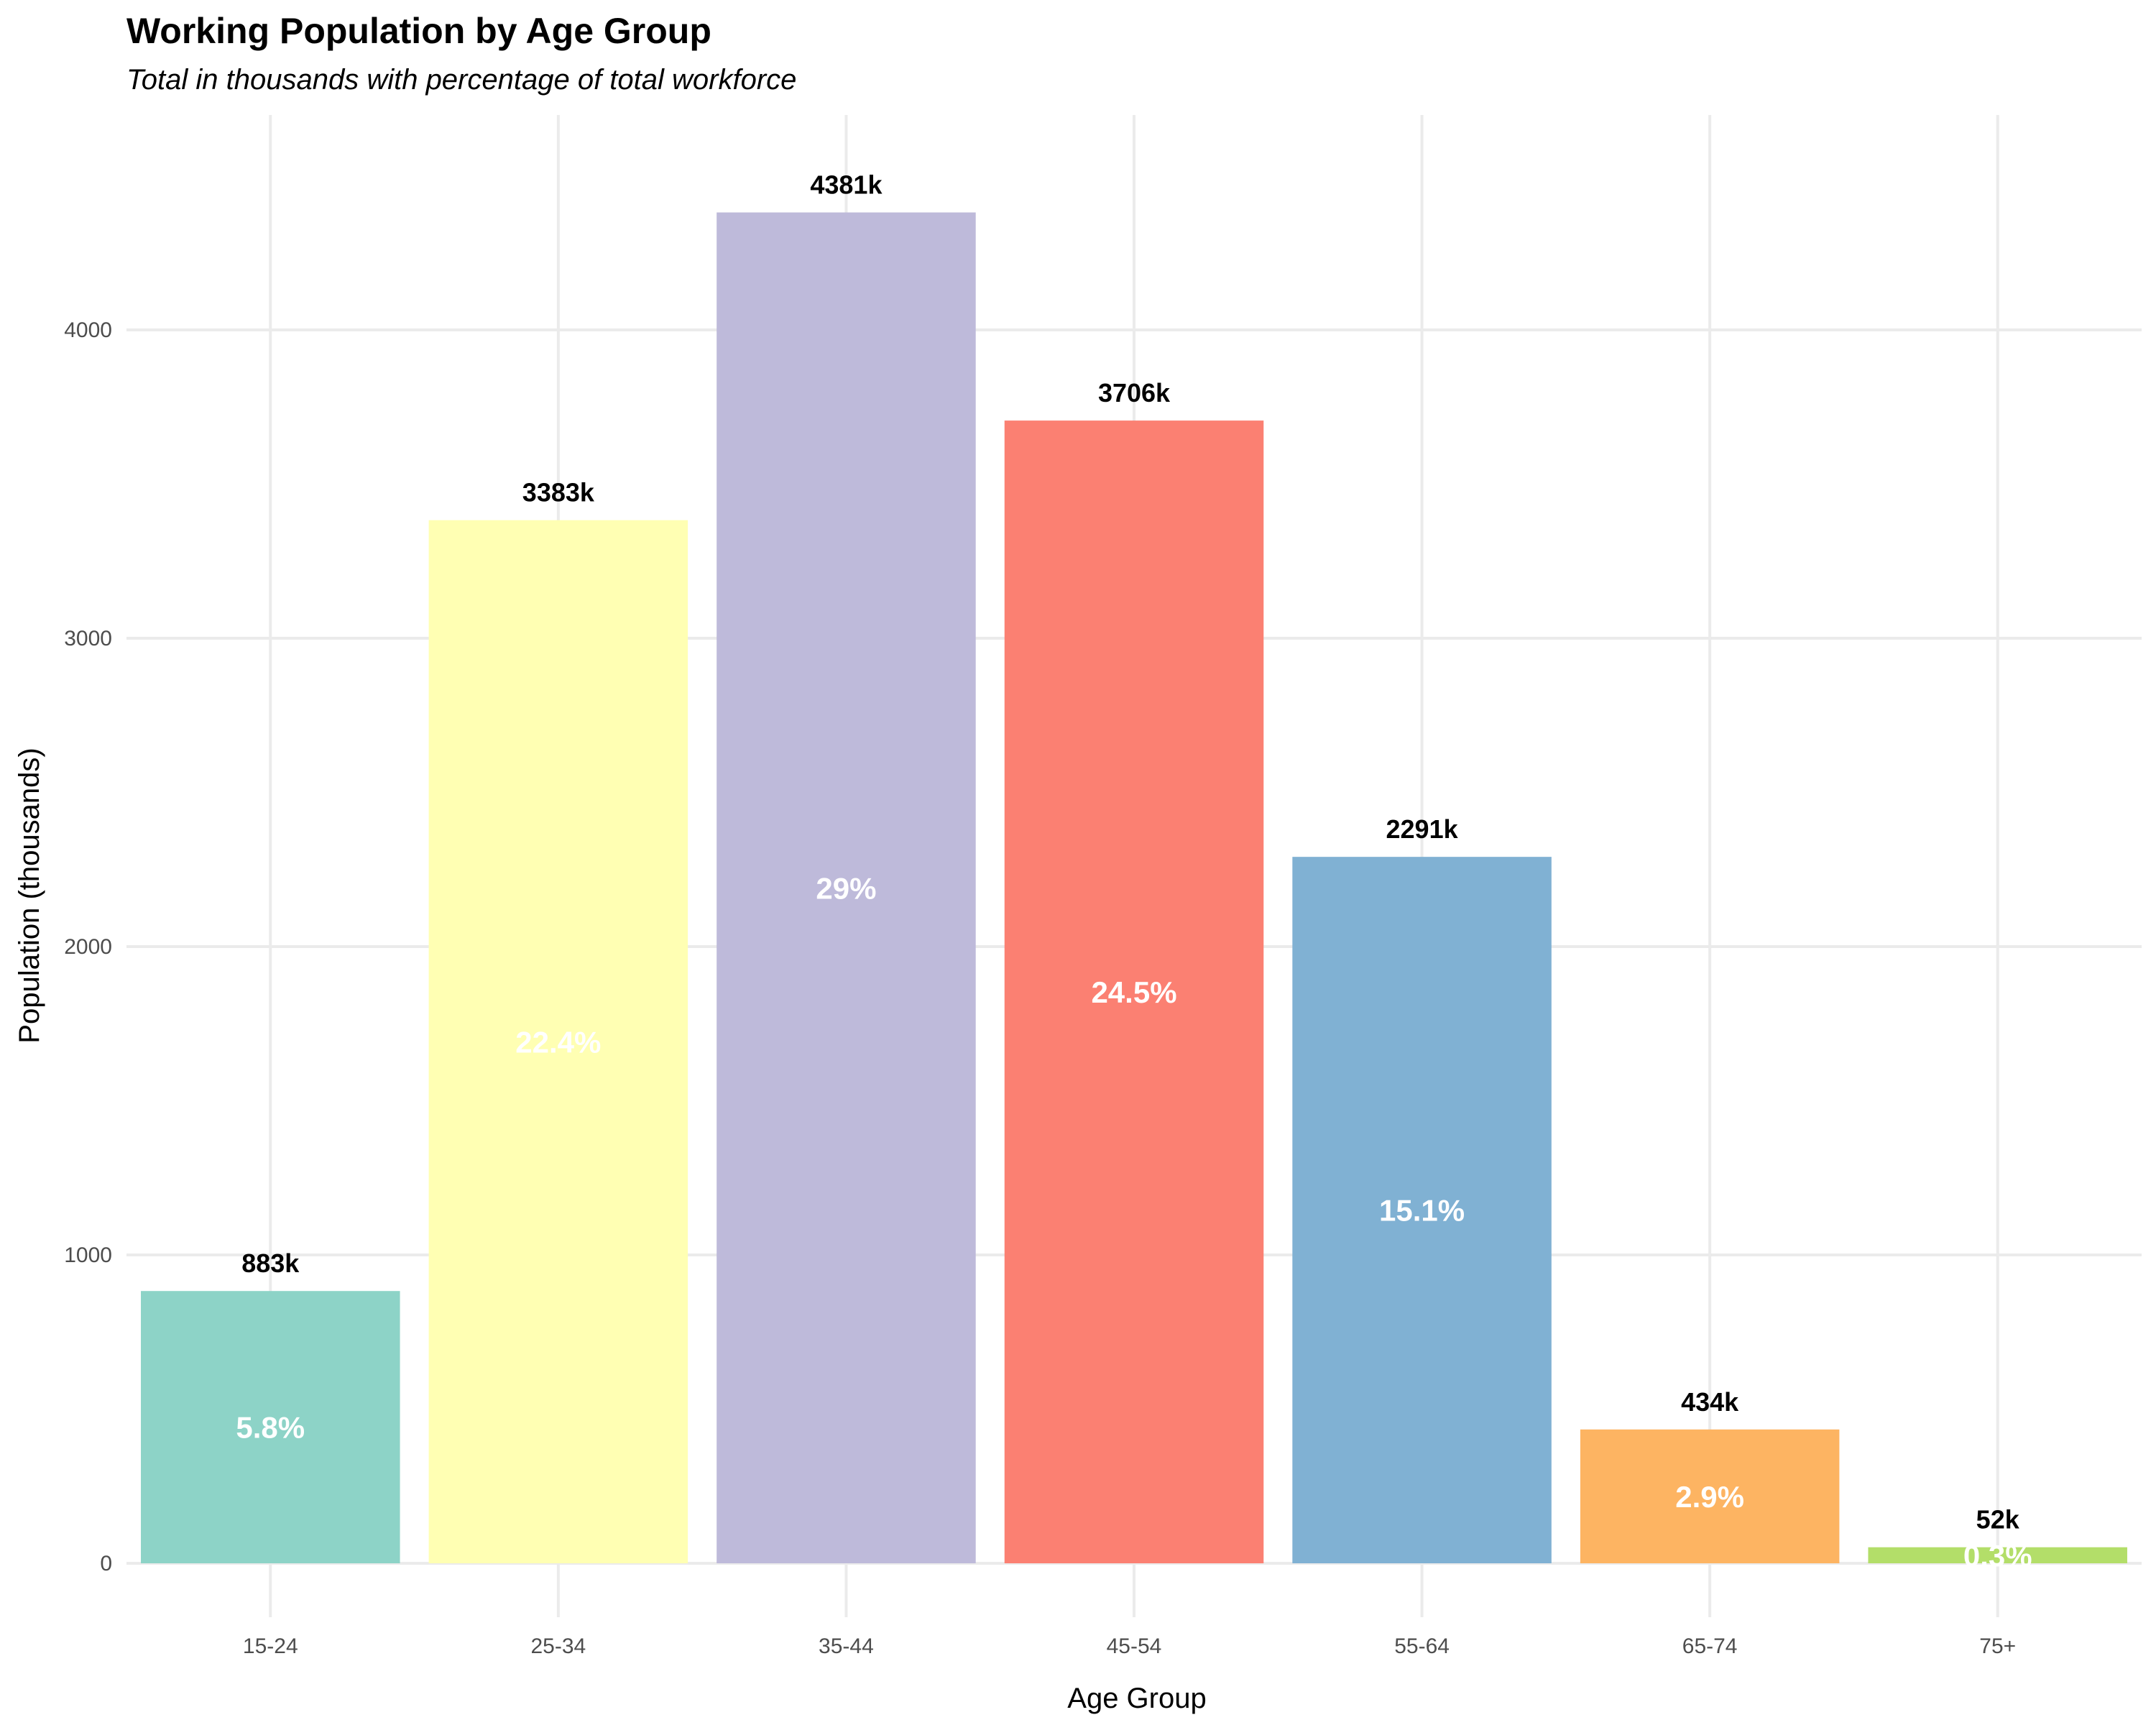  What do you see at coordinates (558, 492) in the screenshot?
I see `bar-value-label: 3383k` at bounding box center [558, 492].